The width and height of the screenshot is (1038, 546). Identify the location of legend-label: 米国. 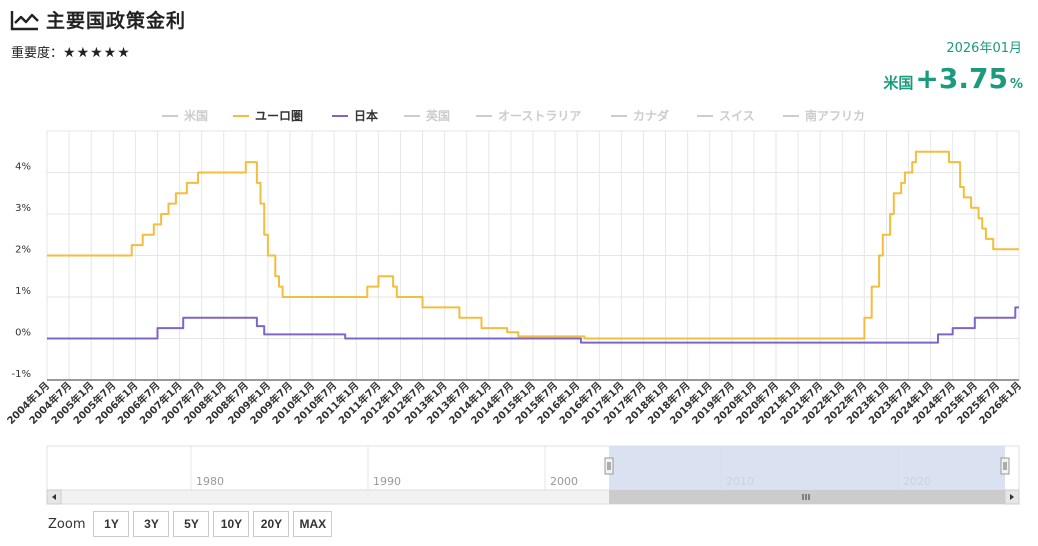
(196, 115).